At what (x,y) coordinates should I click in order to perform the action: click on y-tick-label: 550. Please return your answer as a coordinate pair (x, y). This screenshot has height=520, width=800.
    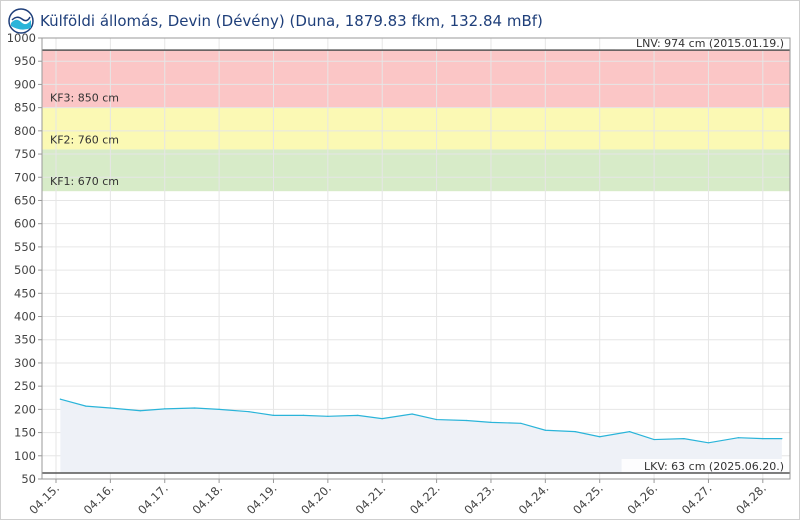
    Looking at the image, I should click on (25, 247).